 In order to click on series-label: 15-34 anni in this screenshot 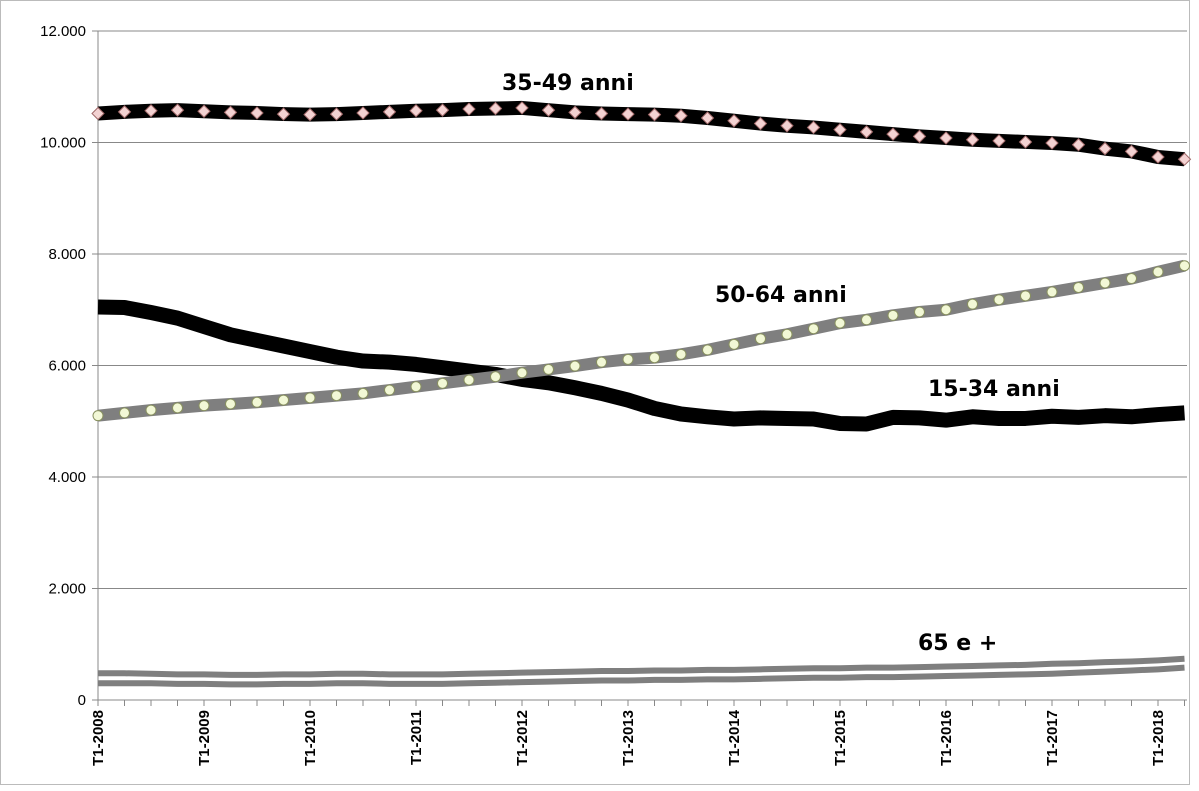, I will do `click(994, 389)`.